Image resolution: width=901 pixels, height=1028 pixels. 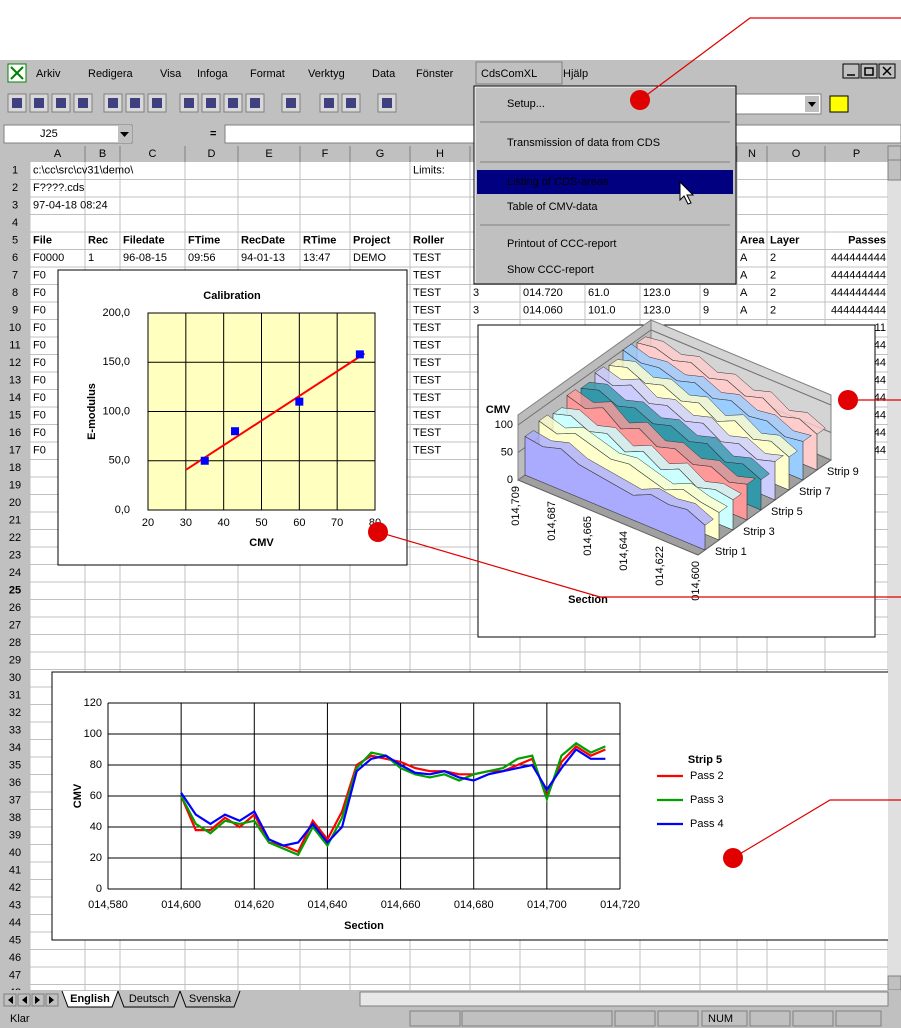 I want to click on row-header: 39, so click(x=15, y=836).